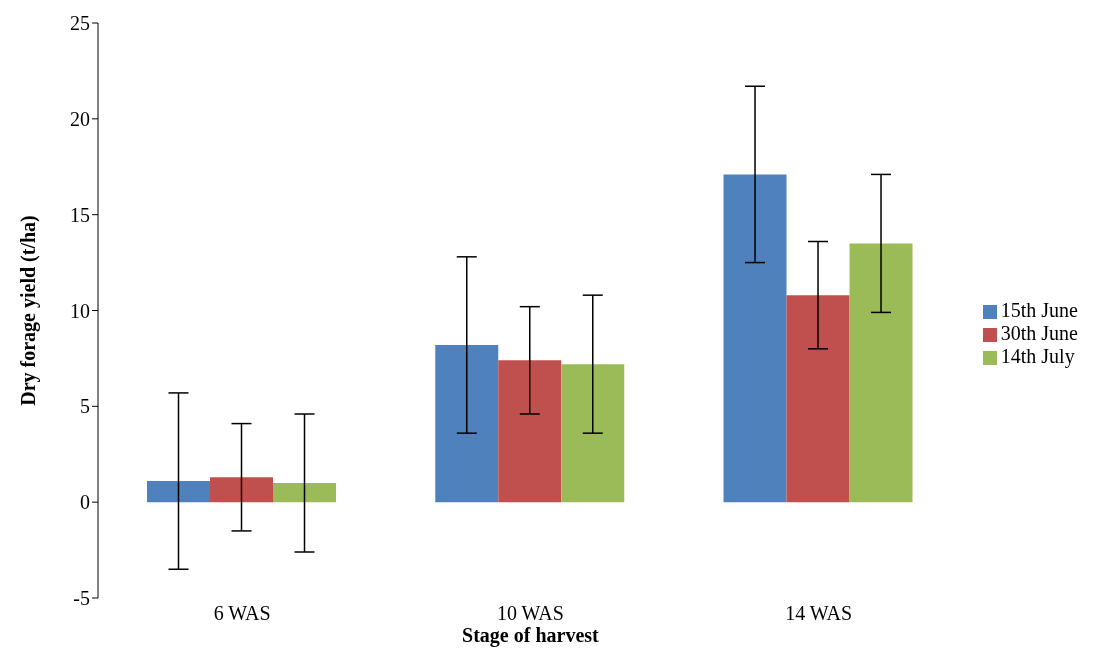 This screenshot has width=1101, height=659. I want to click on y-tick-label: 10, so click(80, 310).